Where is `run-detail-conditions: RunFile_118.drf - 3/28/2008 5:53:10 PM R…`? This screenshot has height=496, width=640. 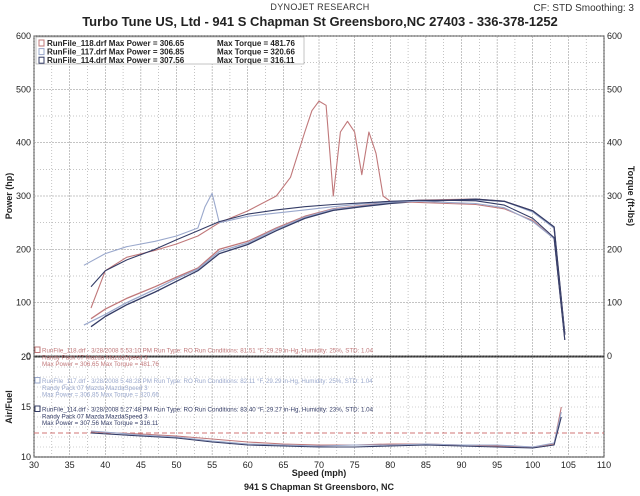
run-detail-conditions: RunFile_118.drf - 3/28/2008 5:53:10 PM R… is located at coordinates (208, 351).